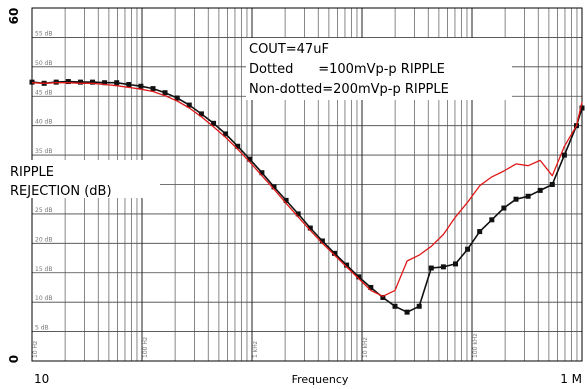 This screenshot has width=587, height=389. What do you see at coordinates (475, 346) in the screenshot?
I see `minor-x-label: 100 kHz` at bounding box center [475, 346].